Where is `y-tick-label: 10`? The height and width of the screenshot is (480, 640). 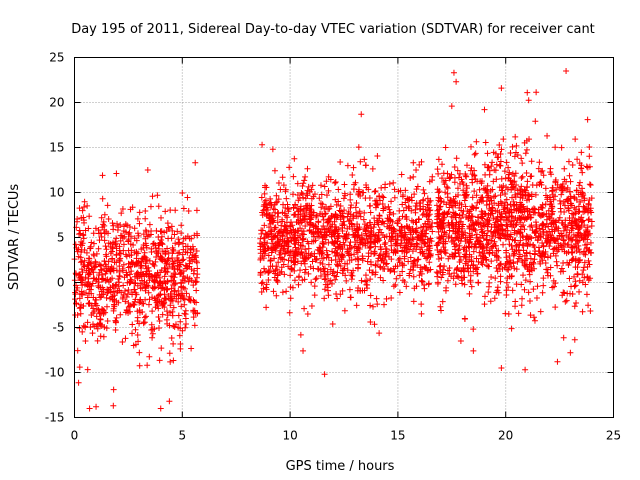 y-tick-label: 10 is located at coordinates (56, 193).